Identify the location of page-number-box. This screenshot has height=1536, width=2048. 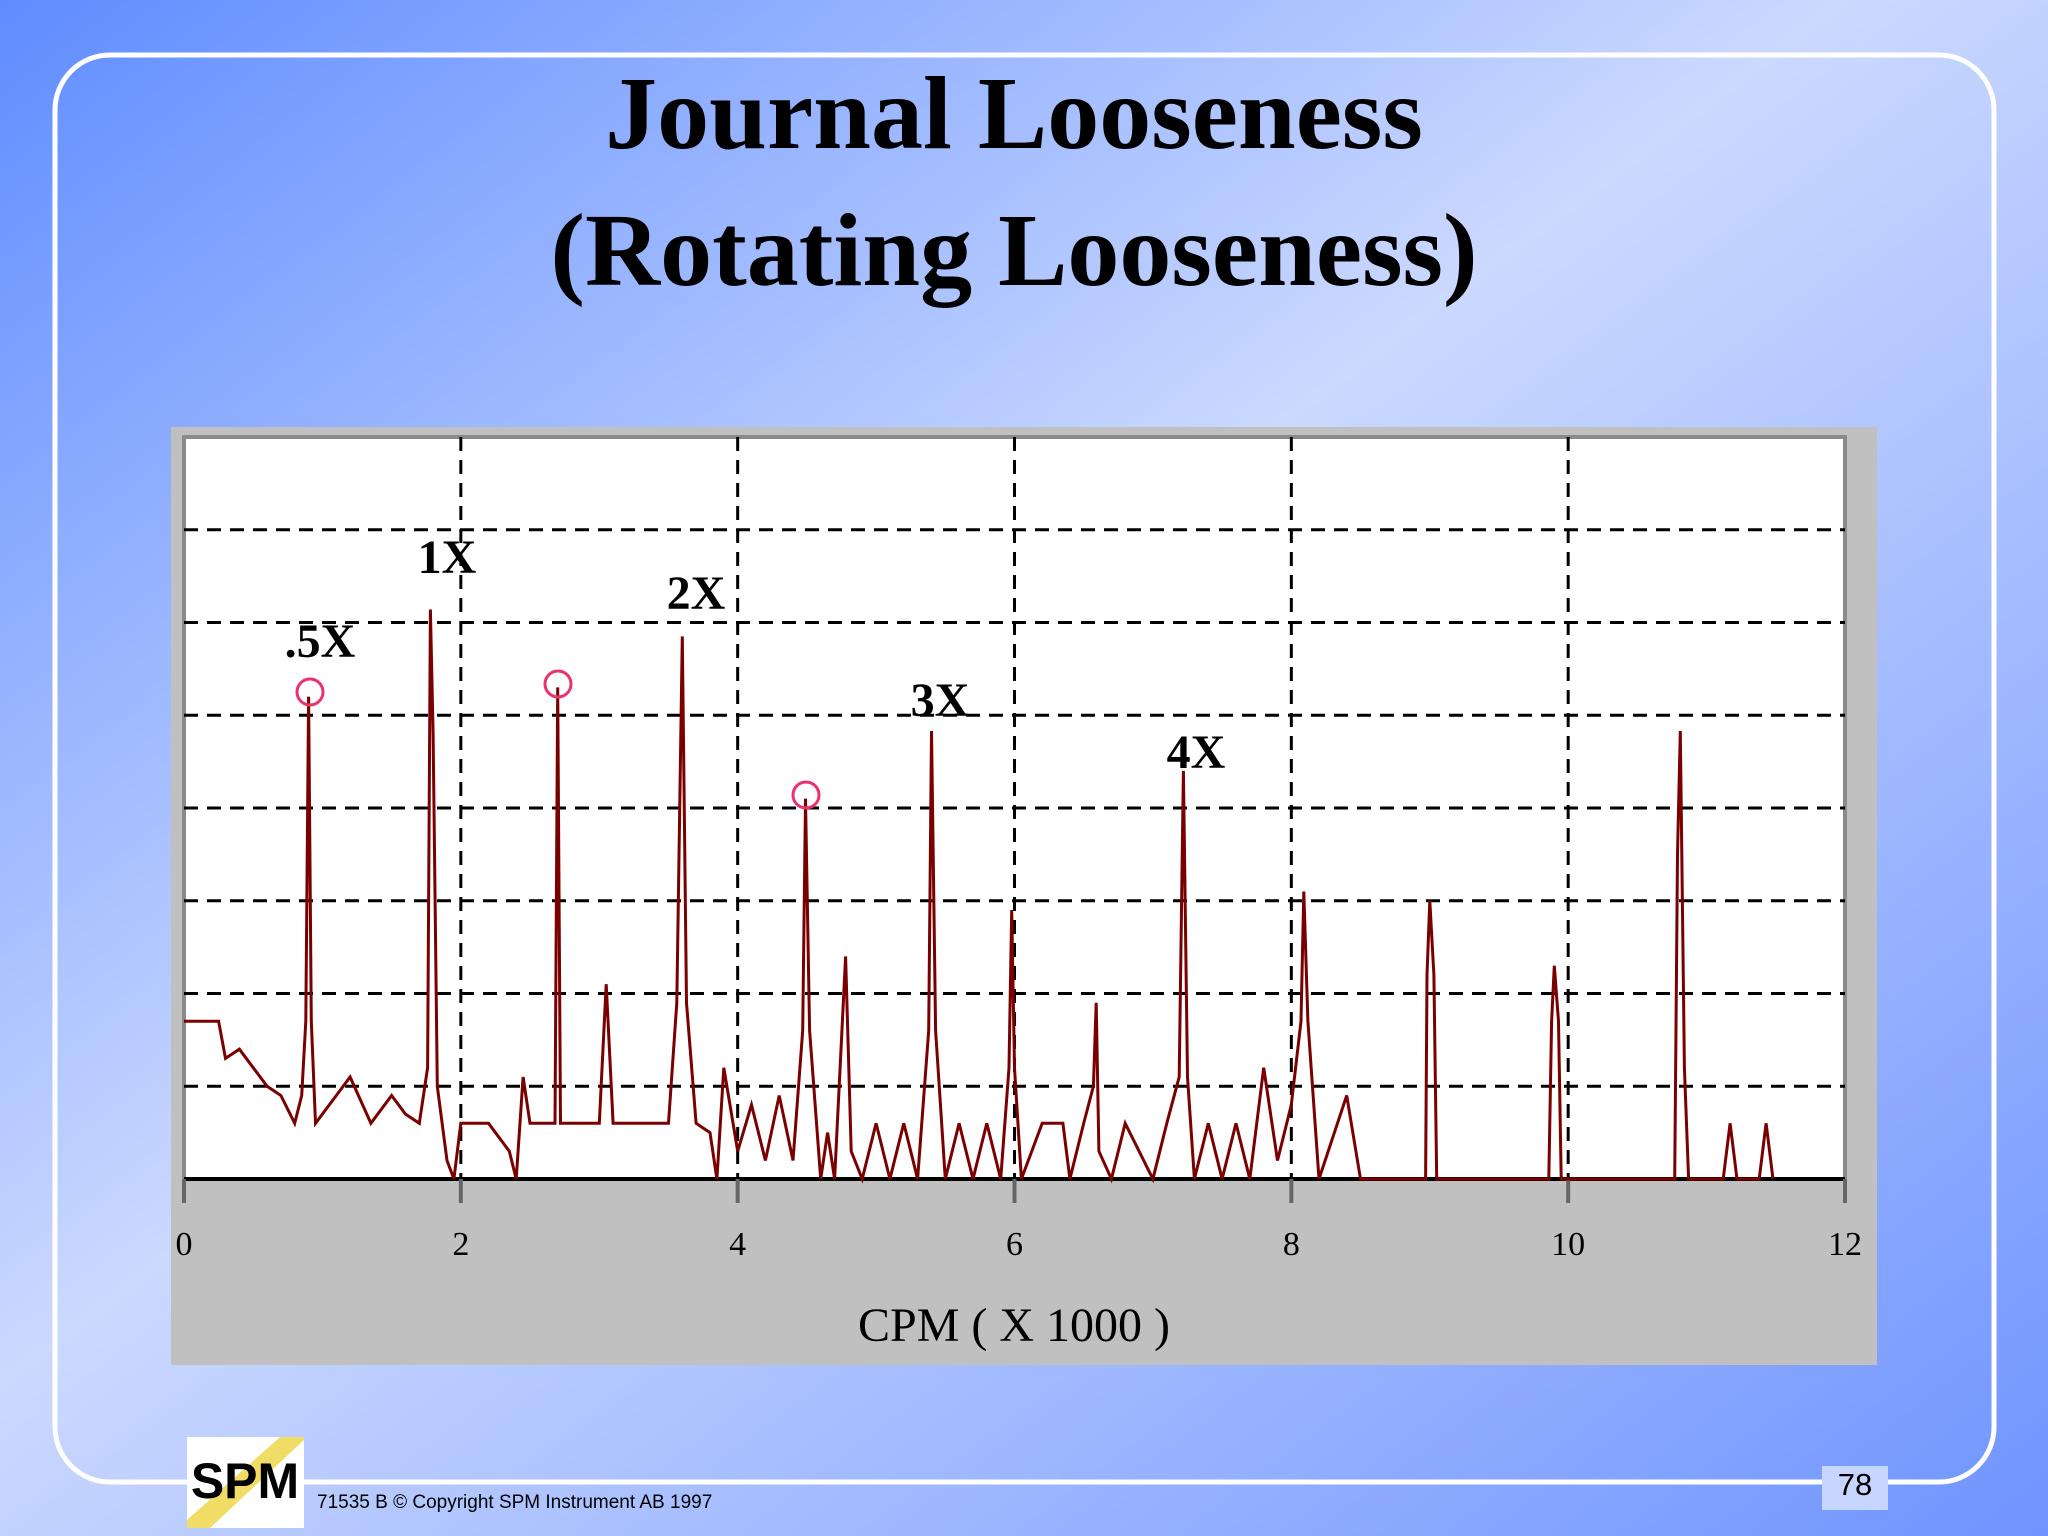
(1855, 1488).